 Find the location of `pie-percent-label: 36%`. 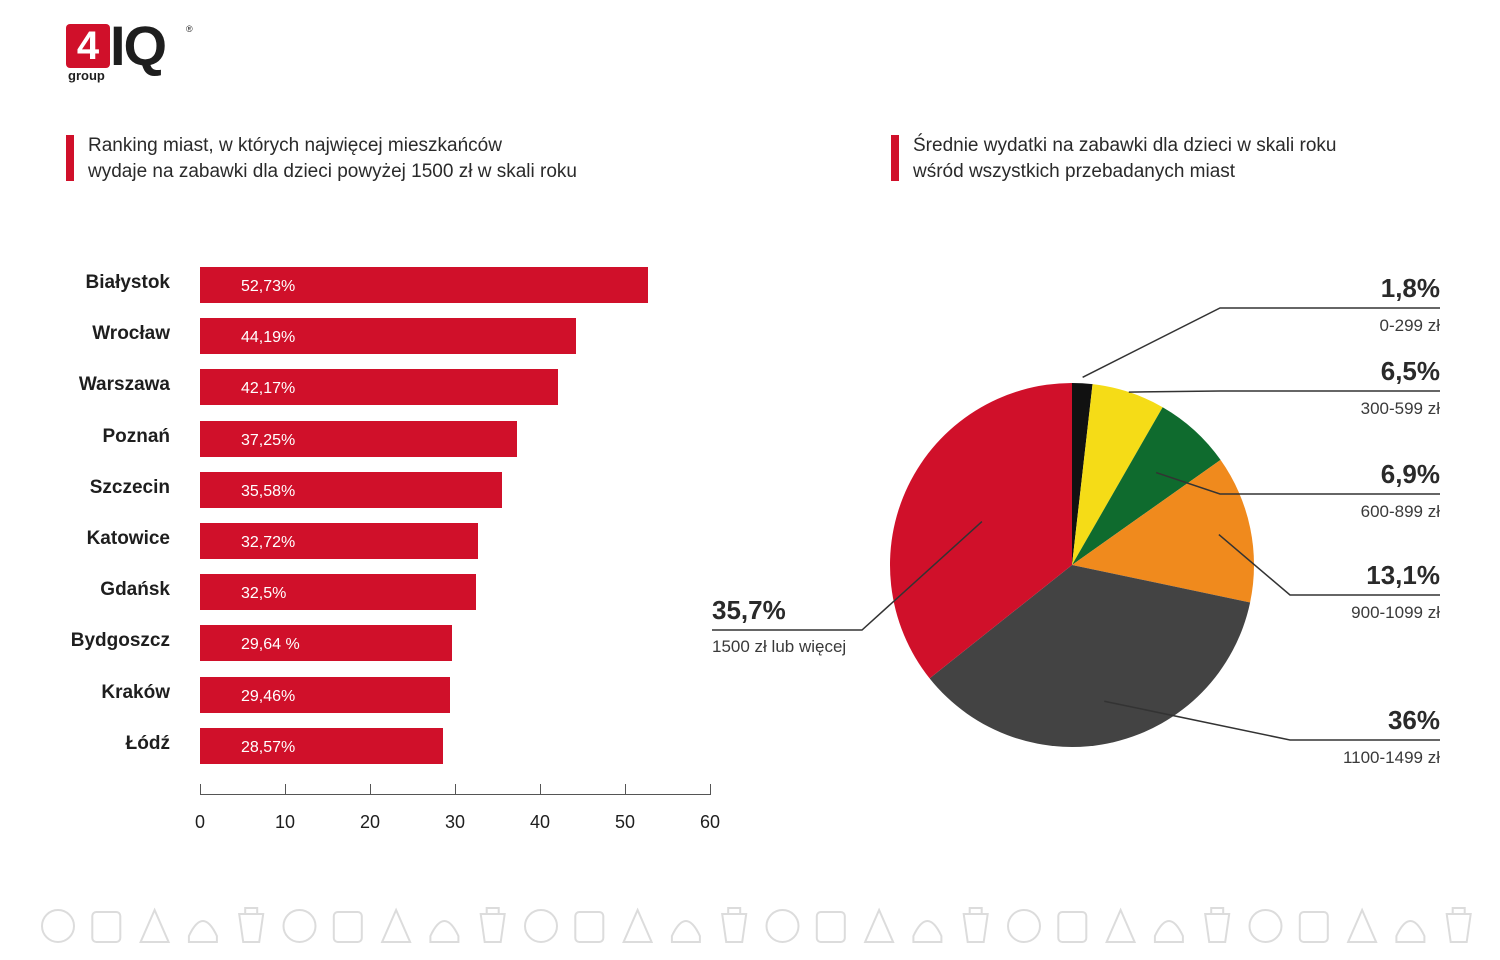

pie-percent-label: 36% is located at coordinates (1413, 720).